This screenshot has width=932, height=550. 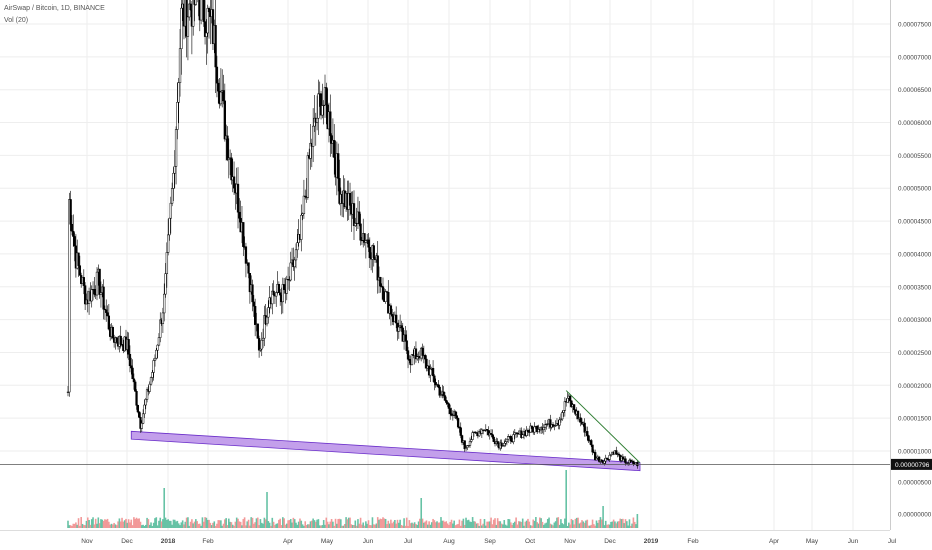 What do you see at coordinates (208, 541) in the screenshot?
I see `time-tick-label: Feb` at bounding box center [208, 541].